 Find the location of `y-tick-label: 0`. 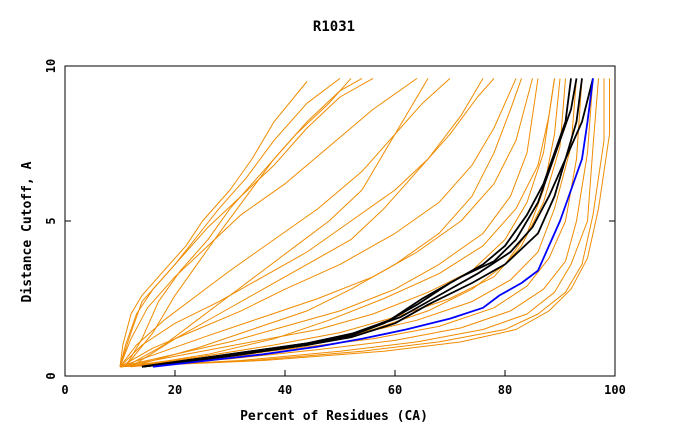

y-tick-label: 0 is located at coordinates (51, 375).